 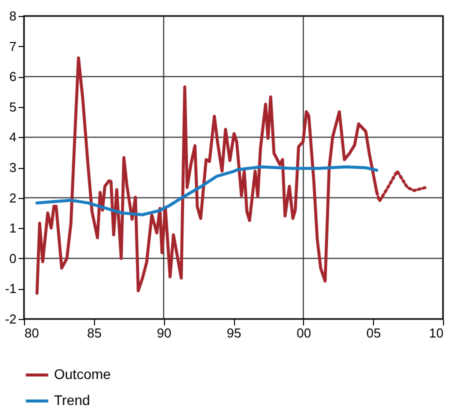 I want to click on x-tick-label: 00, so click(x=304, y=333).